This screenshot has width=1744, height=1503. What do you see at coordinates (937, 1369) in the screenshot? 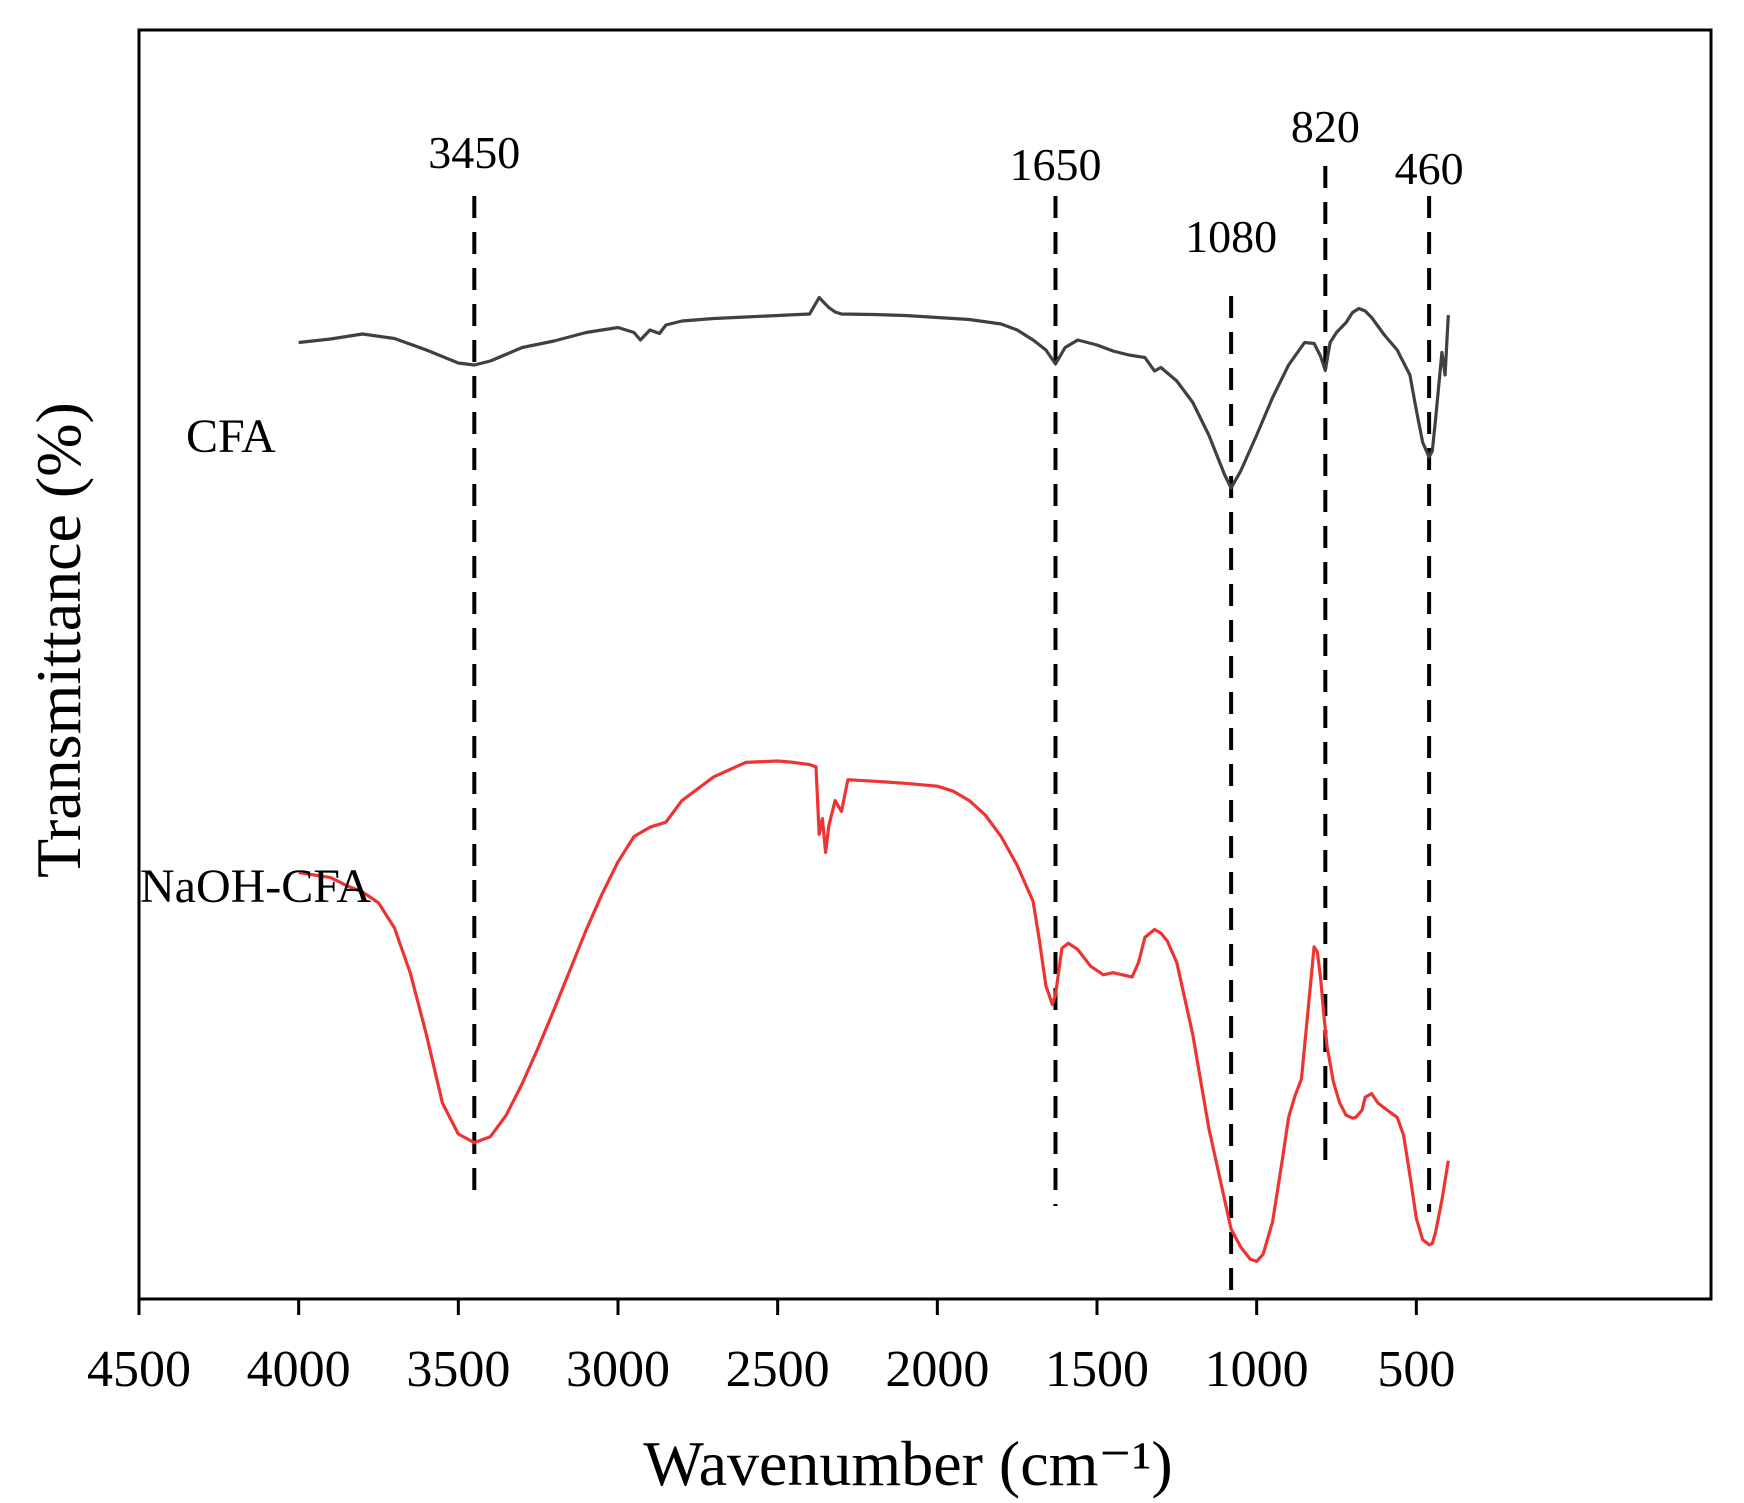
I see `x-tick-label-2000: 2000` at bounding box center [937, 1369].